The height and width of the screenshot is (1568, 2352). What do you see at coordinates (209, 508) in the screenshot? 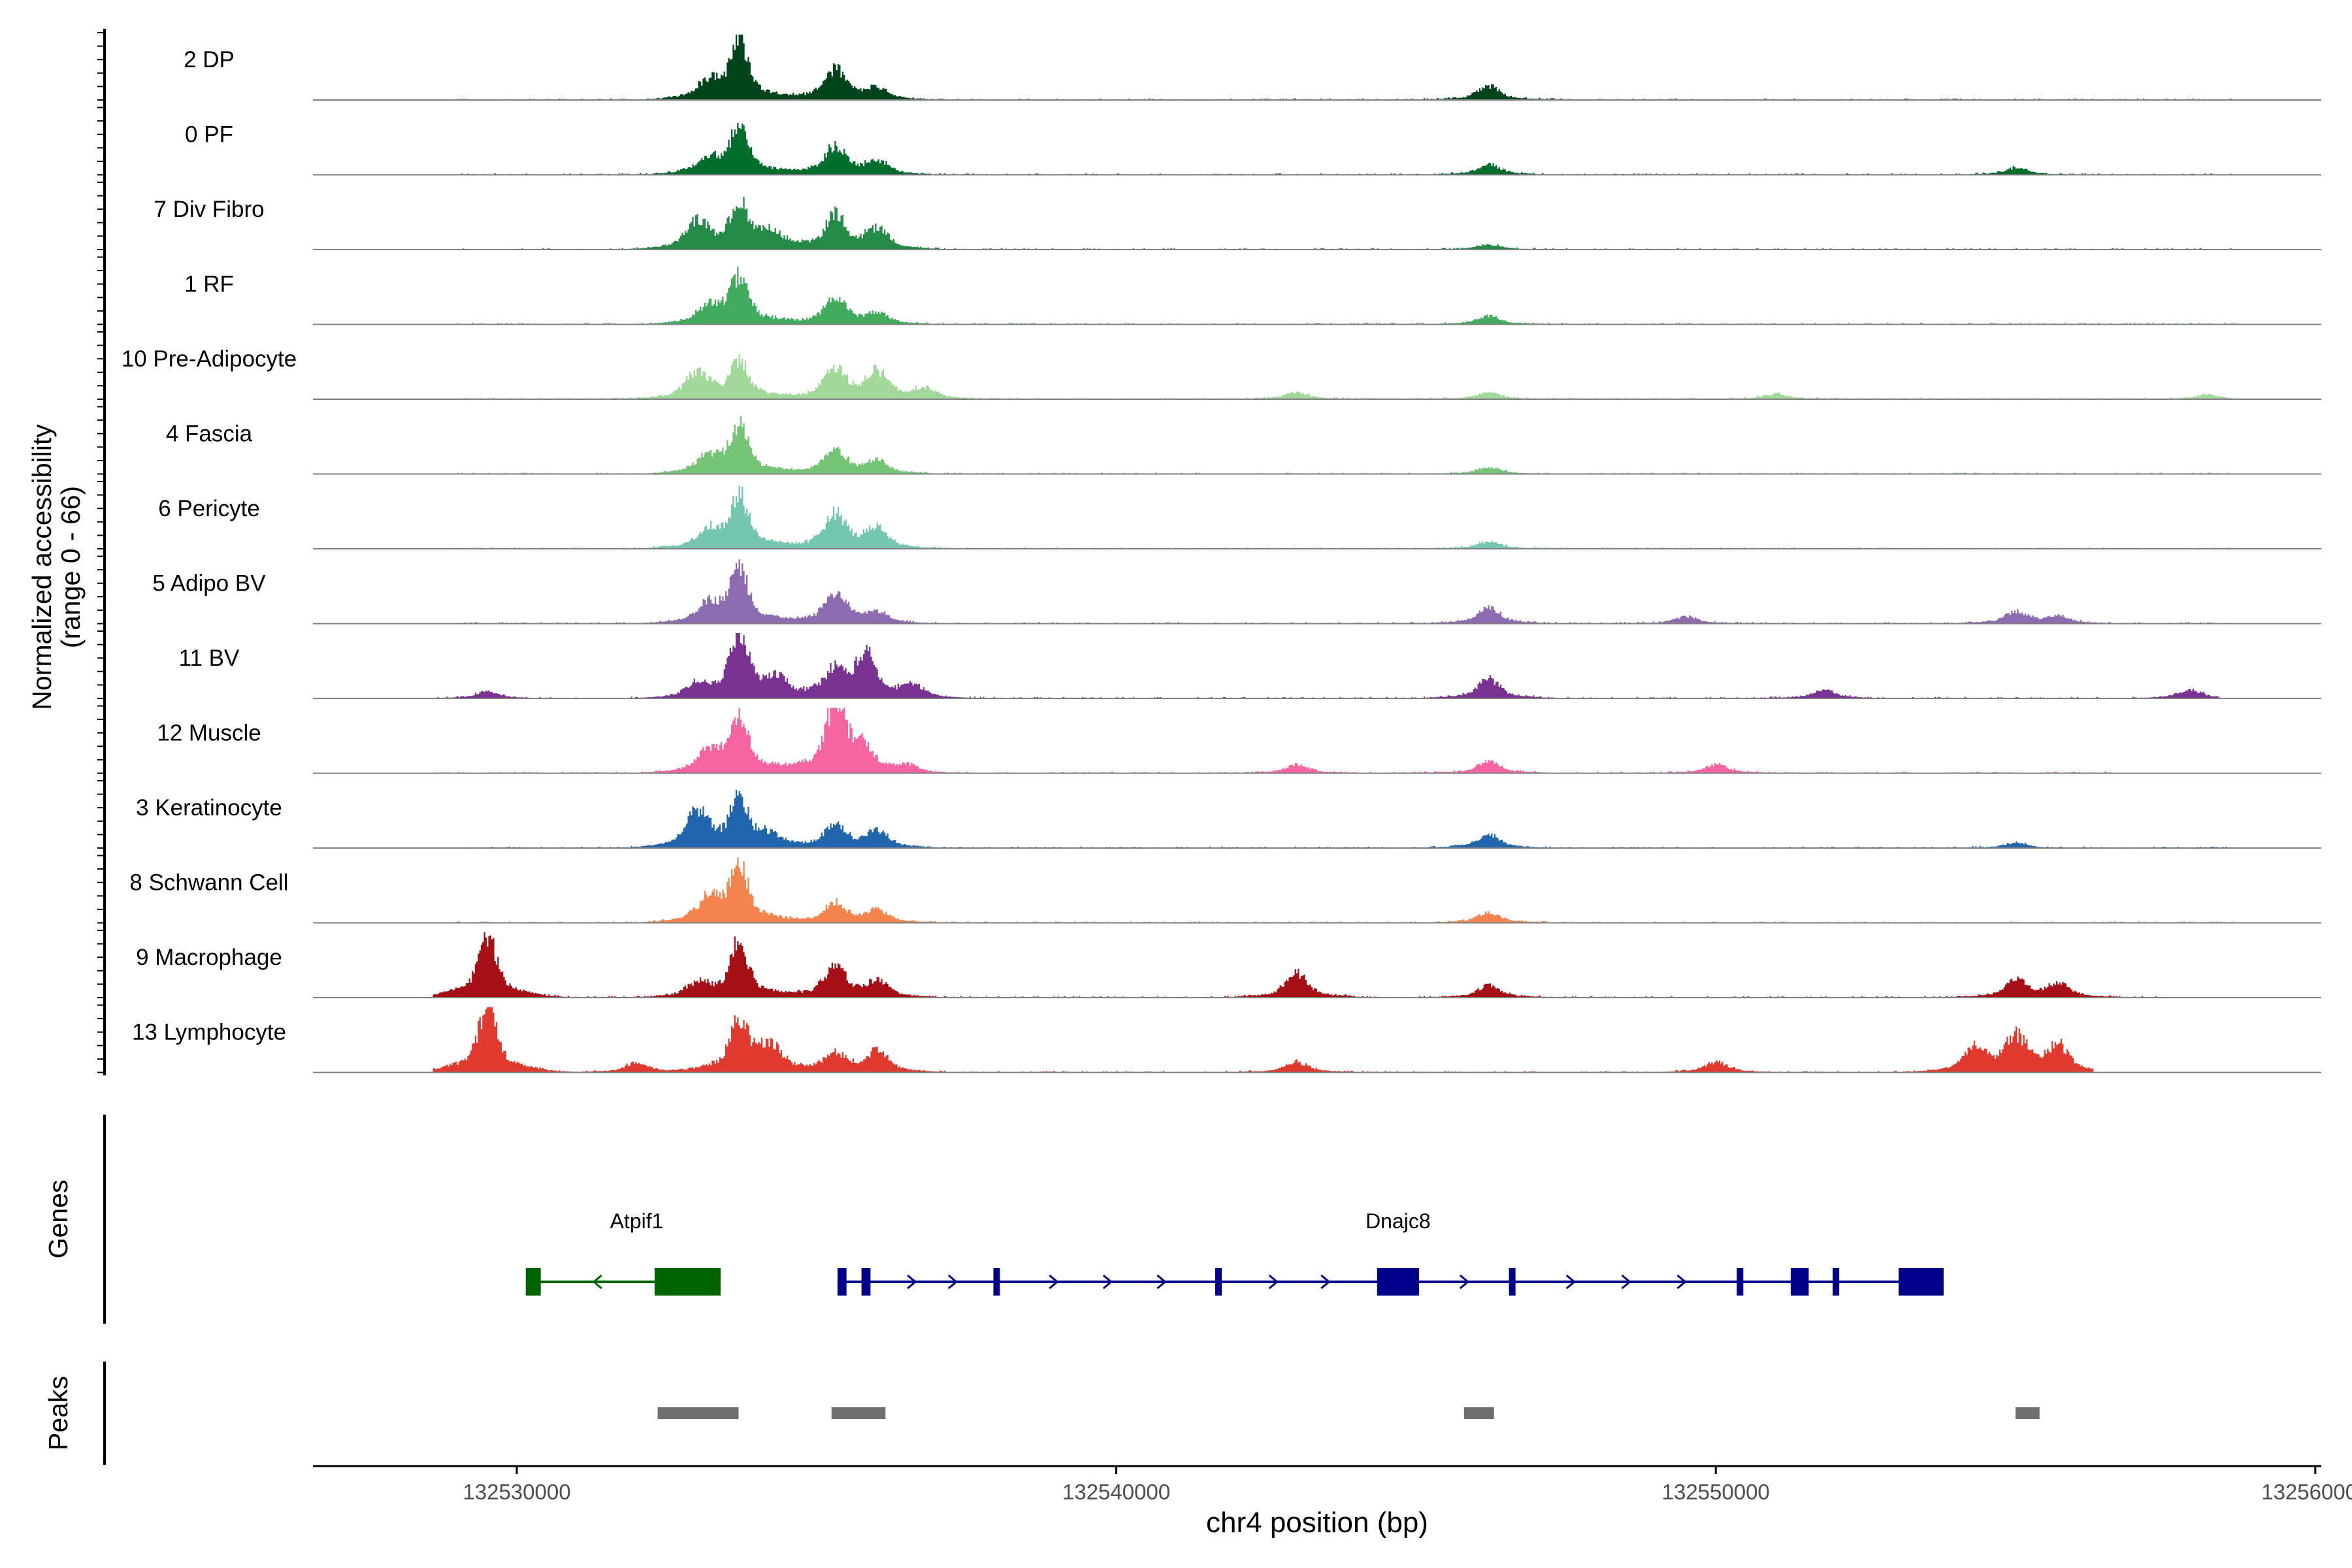
I see `track-label: 6 Pericyte` at bounding box center [209, 508].